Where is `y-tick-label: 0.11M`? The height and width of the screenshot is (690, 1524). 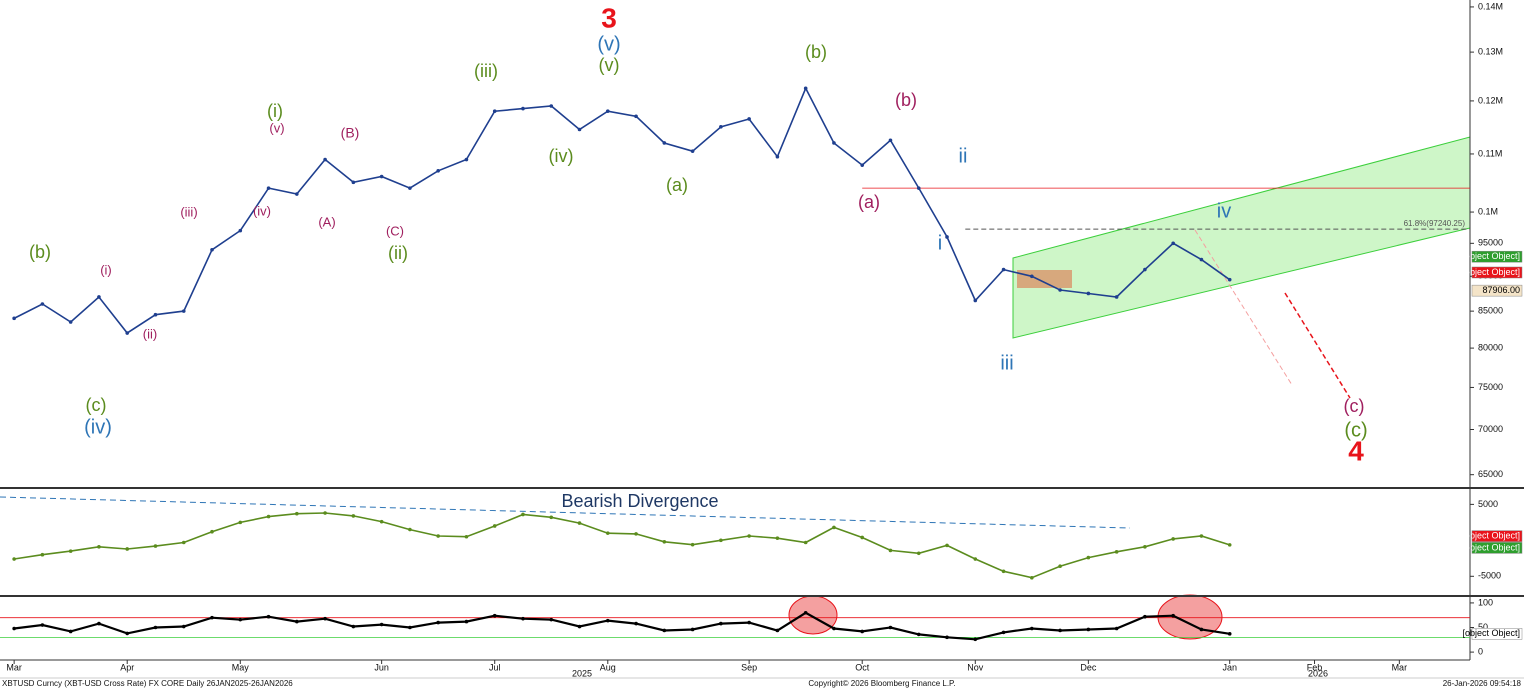
y-tick-label: 0.11M is located at coordinates (1490, 153).